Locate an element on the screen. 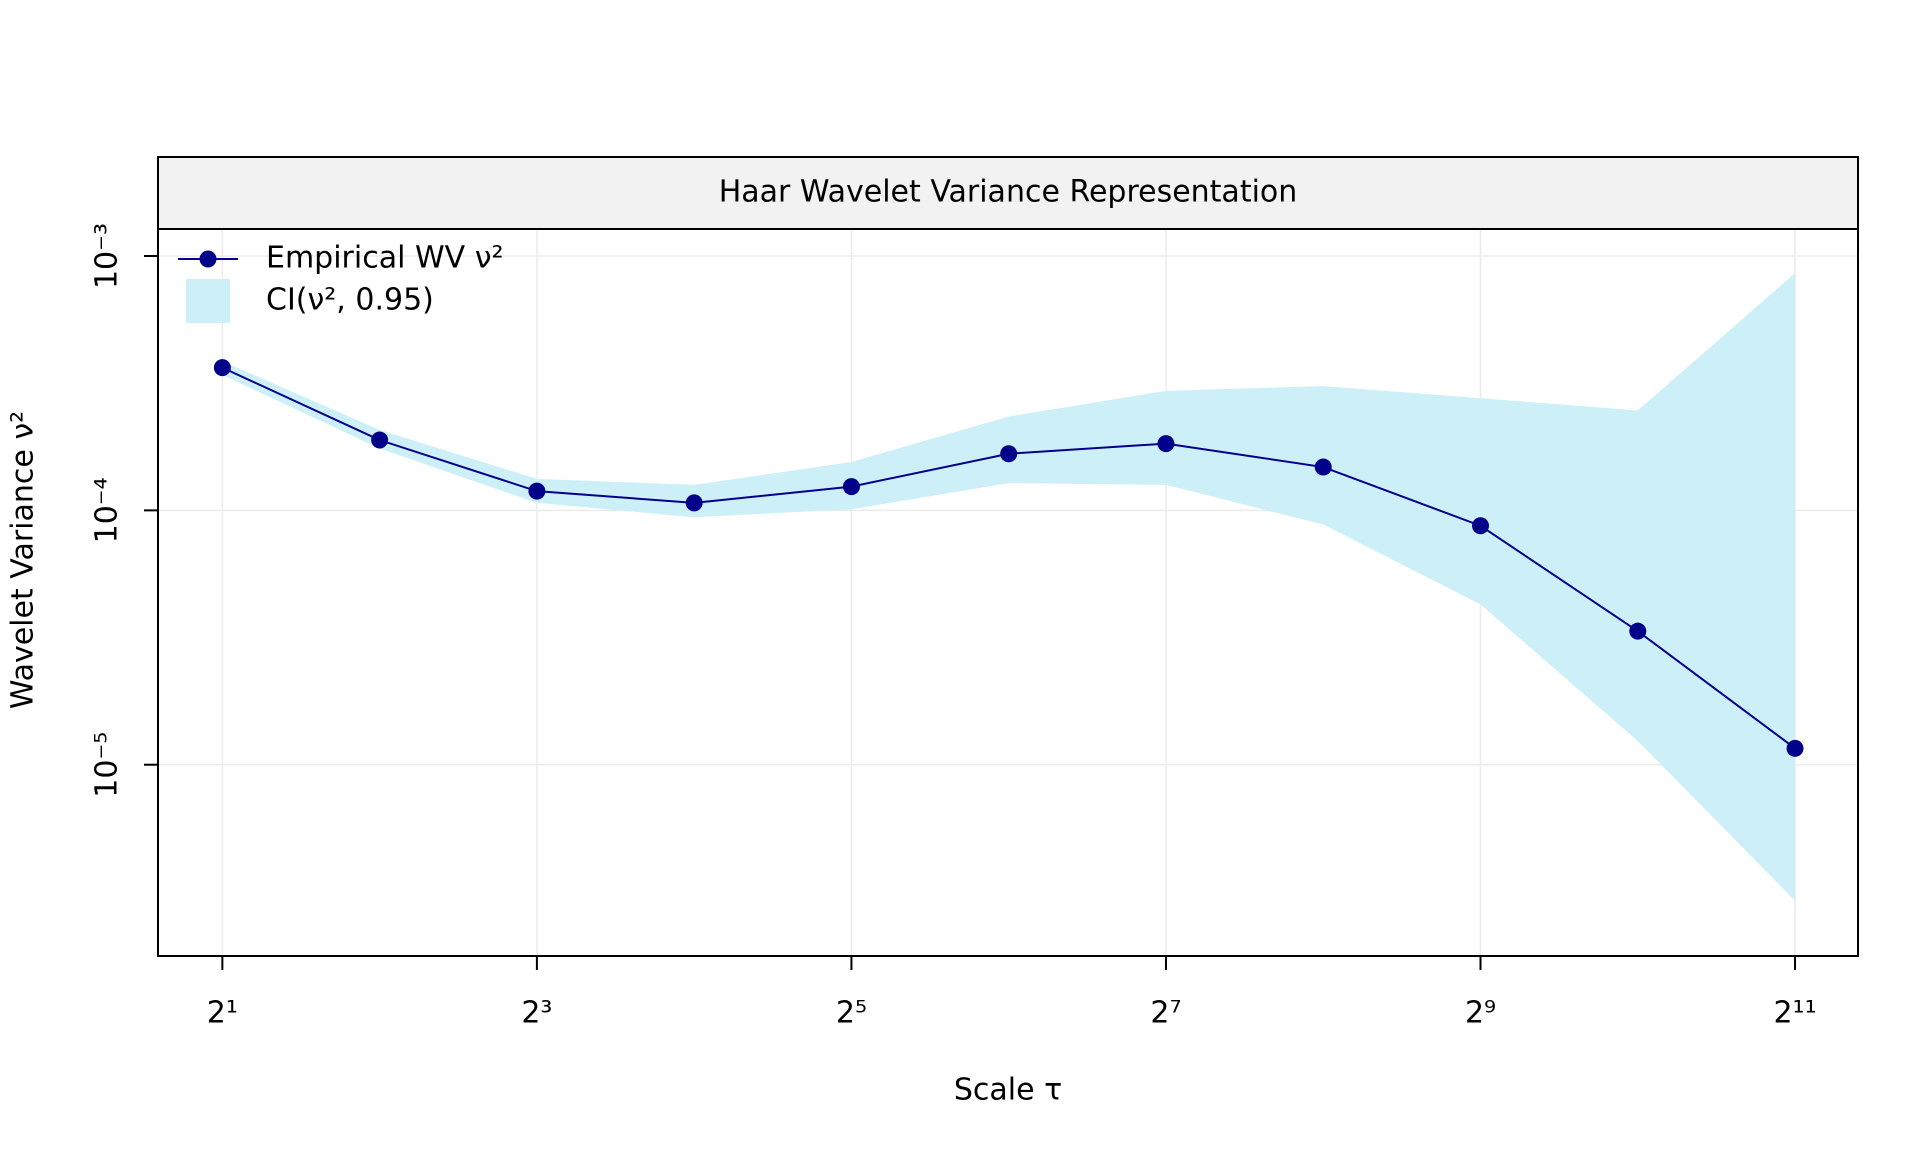 The height and width of the screenshot is (1152, 1920). y-axis-label: Wavelet Variance ν² is located at coordinates (23, 560).